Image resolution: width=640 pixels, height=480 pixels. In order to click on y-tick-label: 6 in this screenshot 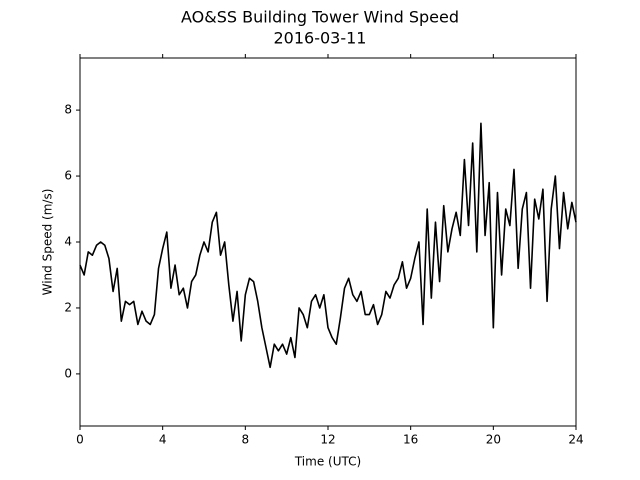, I will do `click(68, 176)`.